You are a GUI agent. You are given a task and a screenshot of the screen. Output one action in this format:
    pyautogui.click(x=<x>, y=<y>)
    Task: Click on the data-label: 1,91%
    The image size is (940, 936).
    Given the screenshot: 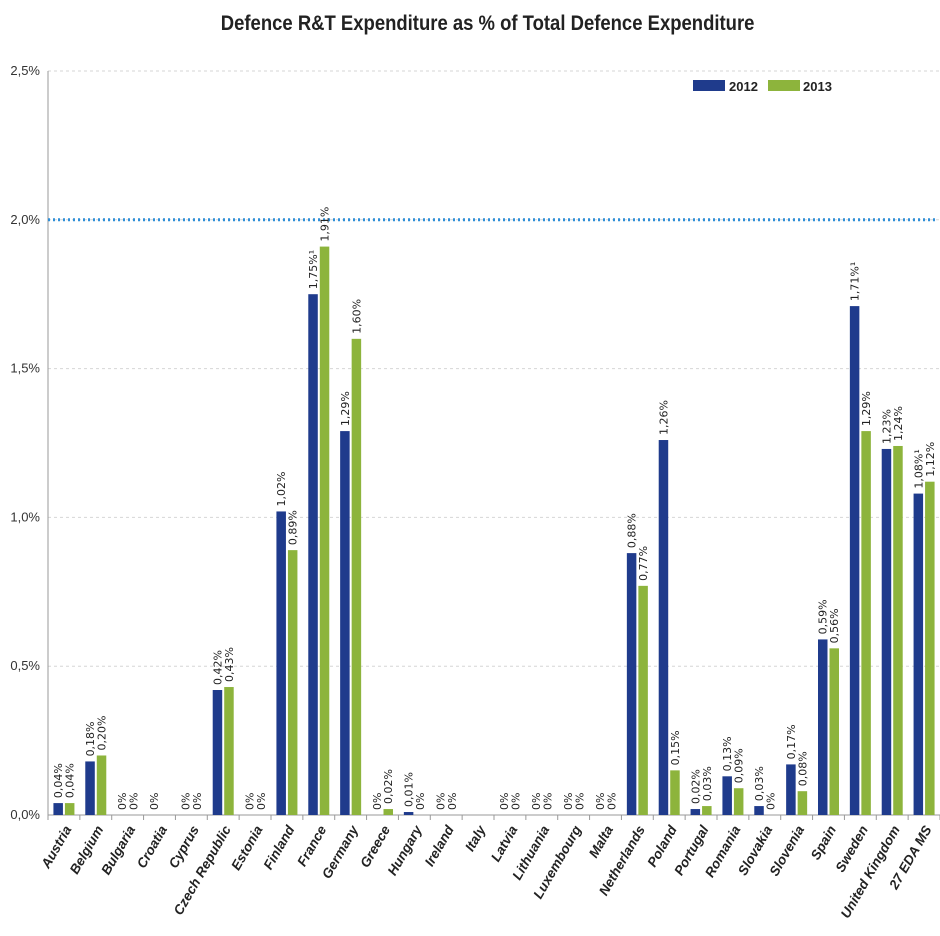 What is the action you would take?
    pyautogui.click(x=325, y=224)
    